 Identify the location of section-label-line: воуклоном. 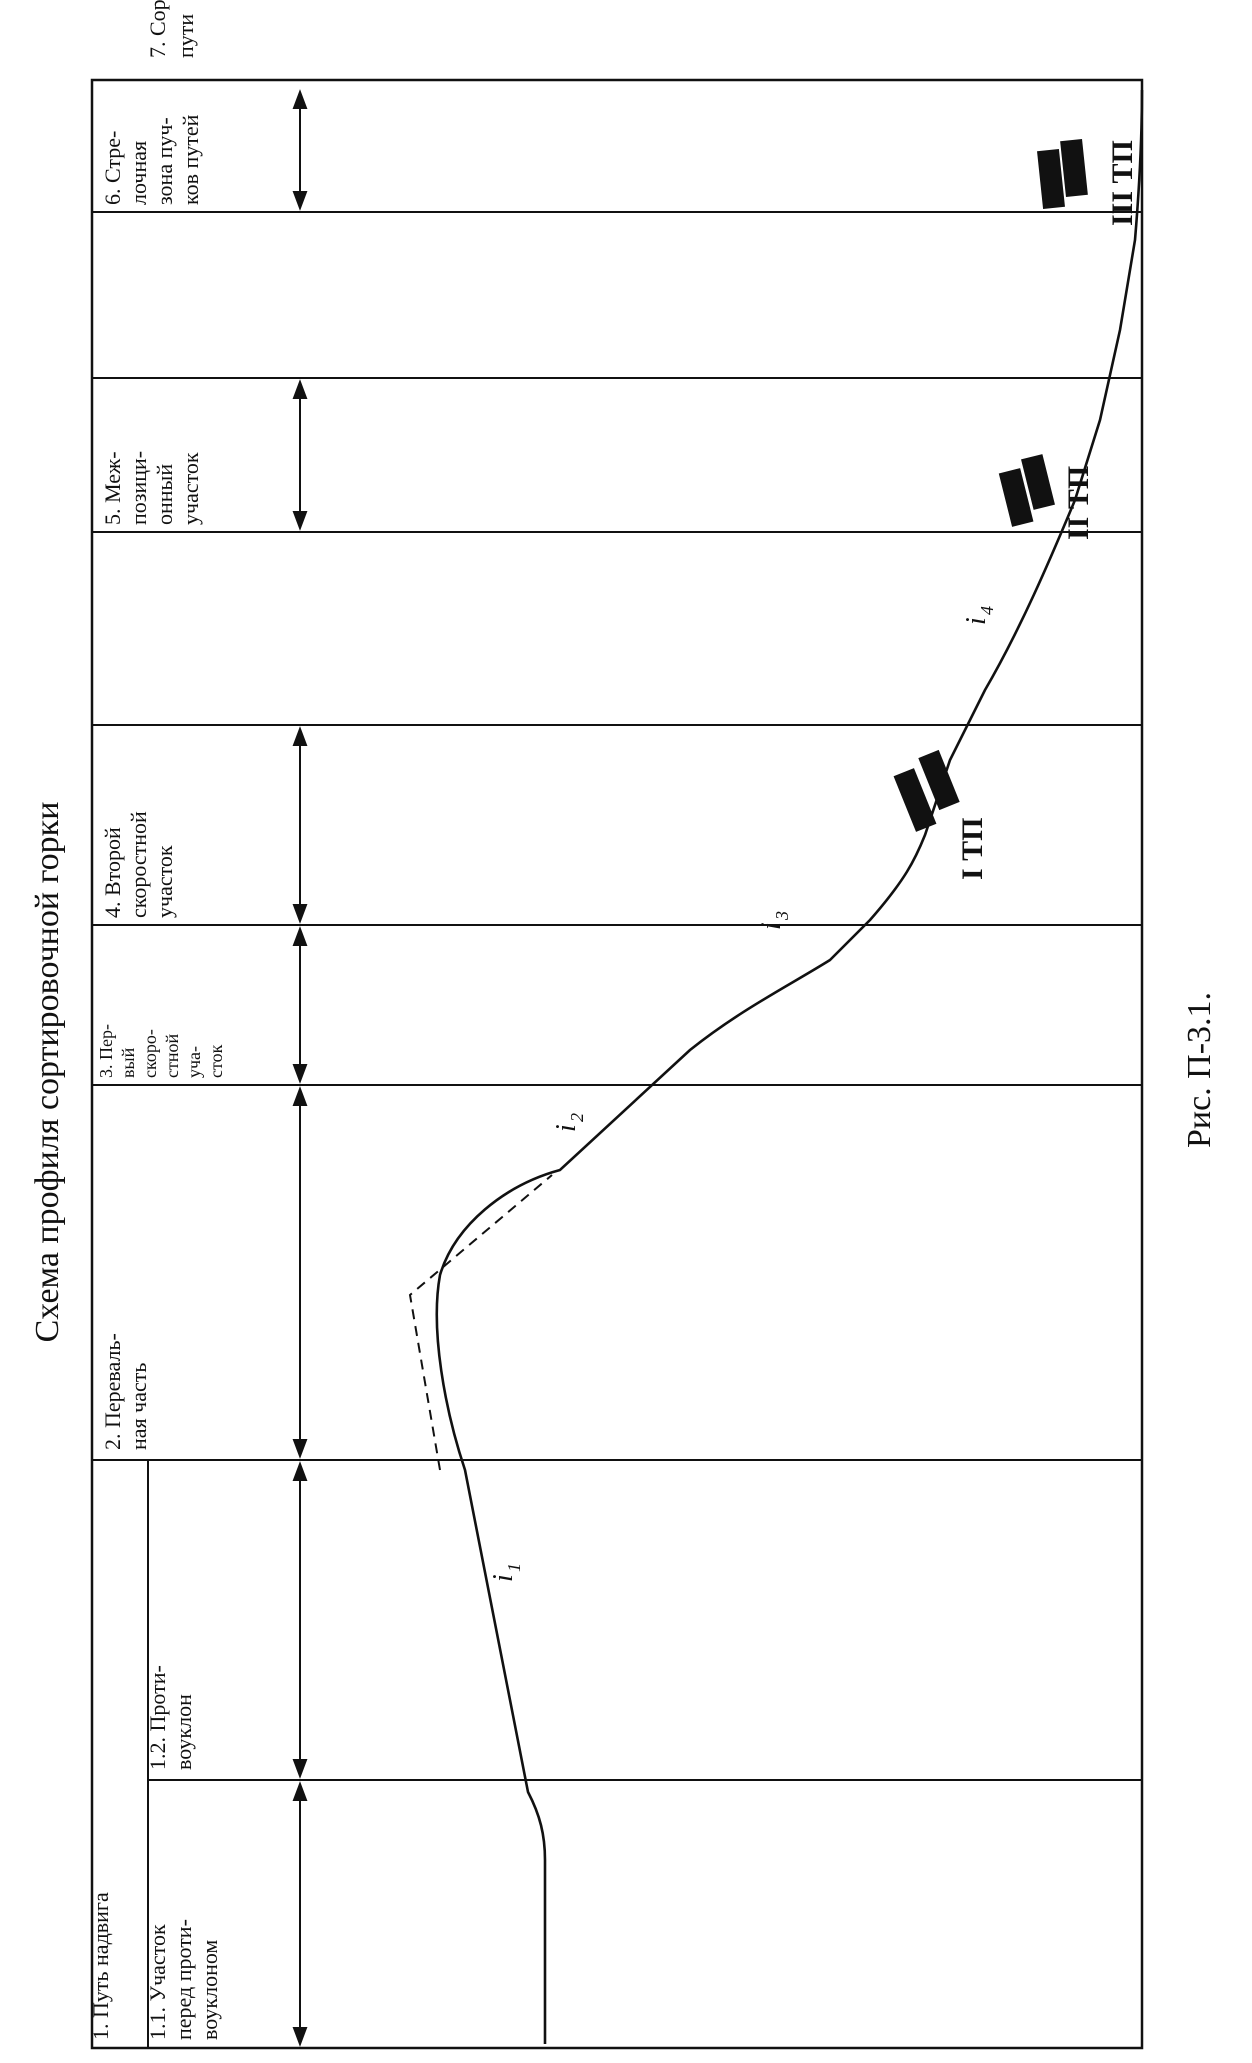
(209, 1990).